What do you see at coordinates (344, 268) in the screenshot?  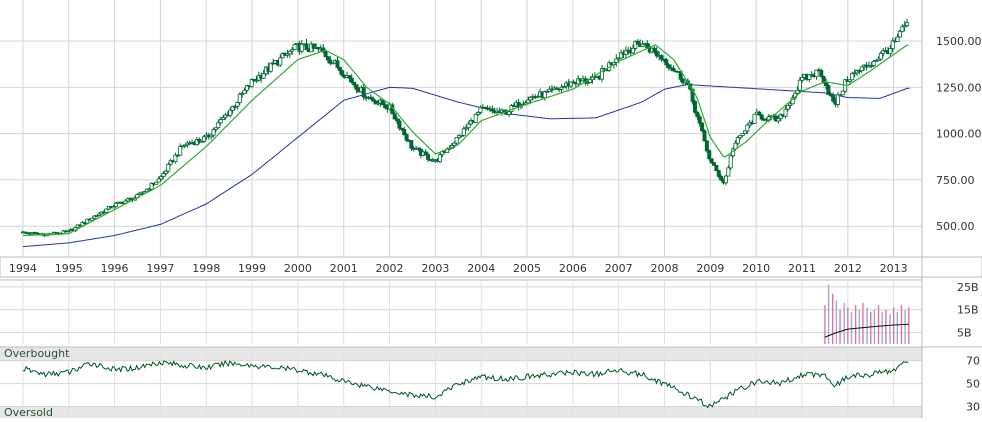 I see `year-tick-label: 2001` at bounding box center [344, 268].